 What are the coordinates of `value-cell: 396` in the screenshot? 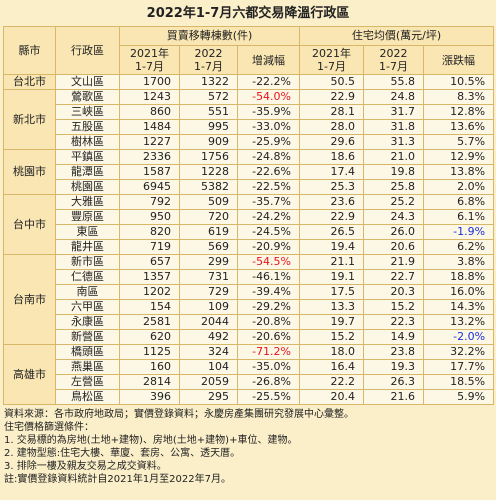 It's located at (149, 397).